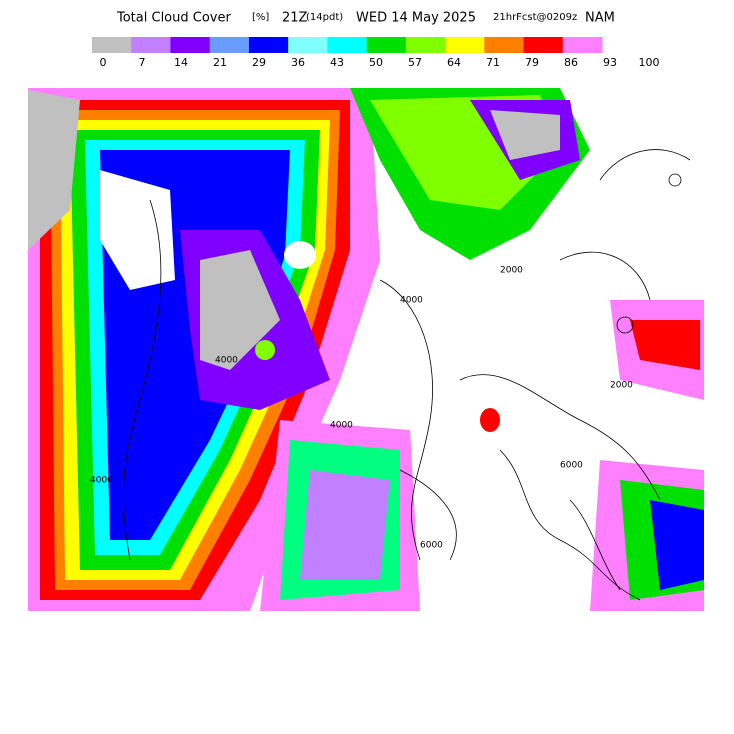 This screenshot has width=734, height=734. I want to click on legend-label: 43, so click(337, 62).